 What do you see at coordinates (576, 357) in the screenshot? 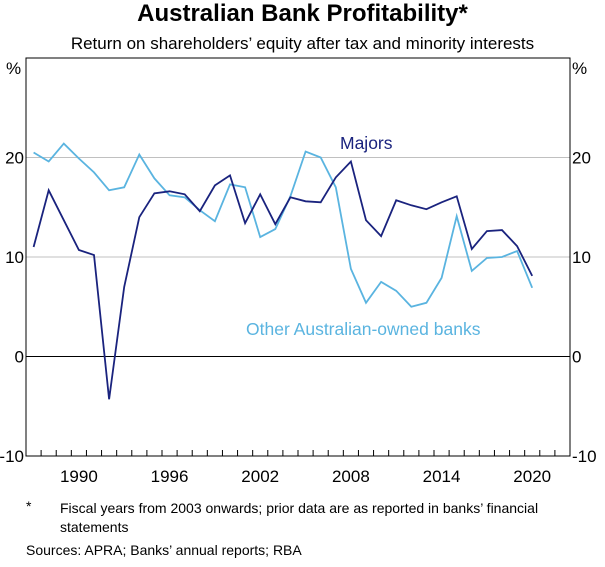
I see `y-tick-label-right: 0` at bounding box center [576, 357].